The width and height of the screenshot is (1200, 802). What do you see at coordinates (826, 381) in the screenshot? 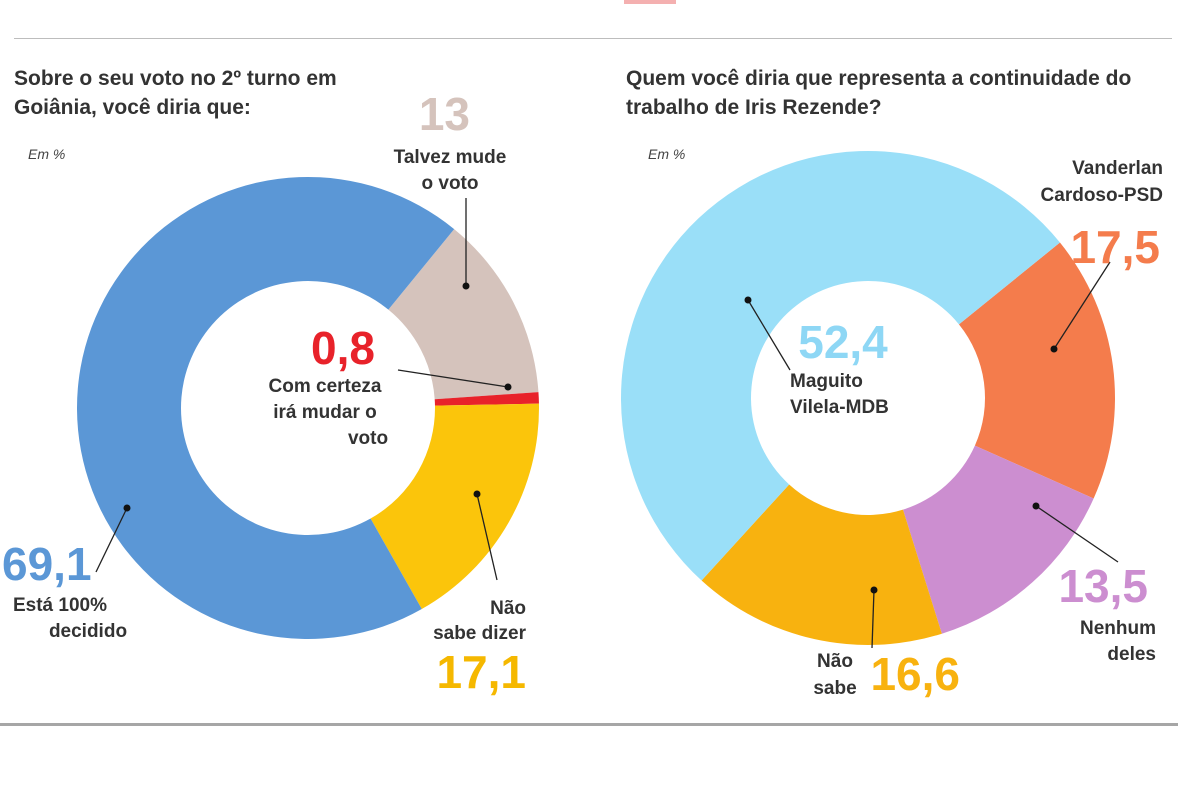
I see `chart-2-category-label-4-line-1: Maguito` at bounding box center [826, 381].